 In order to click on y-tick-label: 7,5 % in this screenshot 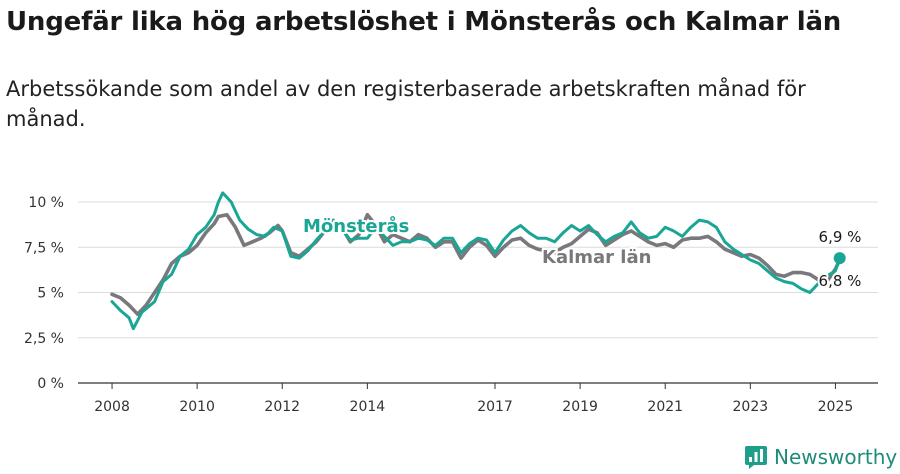, I will do `click(44, 248)`.